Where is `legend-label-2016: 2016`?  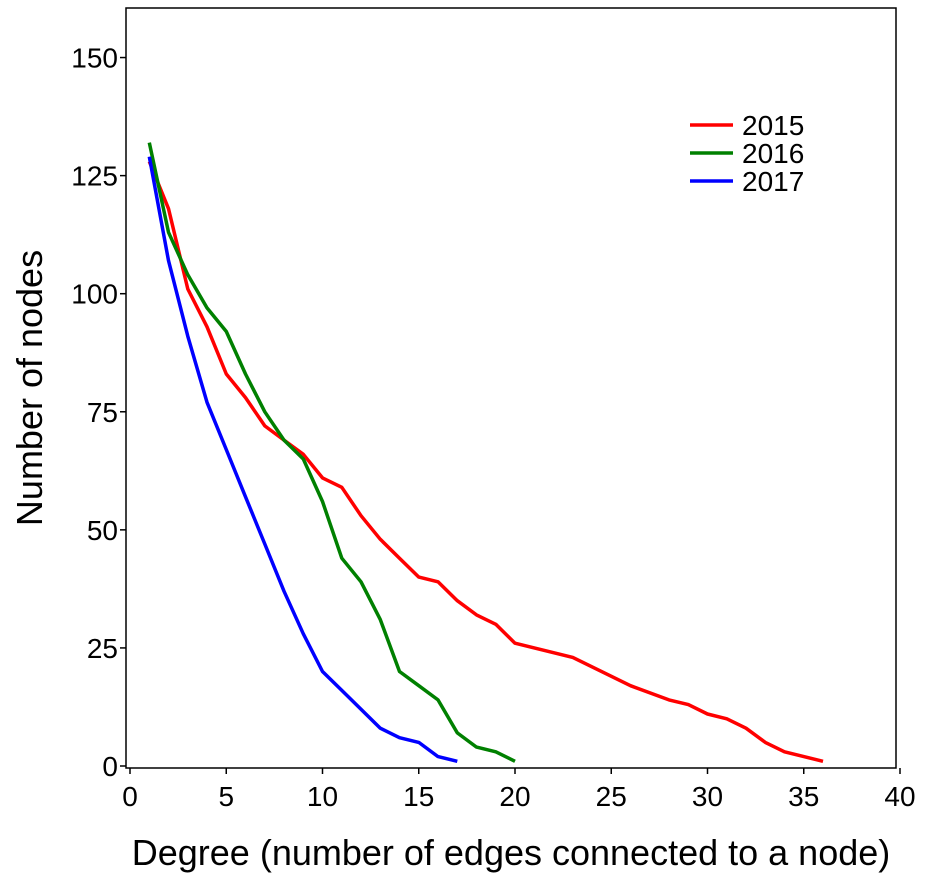
legend-label-2016: 2016 is located at coordinates (773, 153).